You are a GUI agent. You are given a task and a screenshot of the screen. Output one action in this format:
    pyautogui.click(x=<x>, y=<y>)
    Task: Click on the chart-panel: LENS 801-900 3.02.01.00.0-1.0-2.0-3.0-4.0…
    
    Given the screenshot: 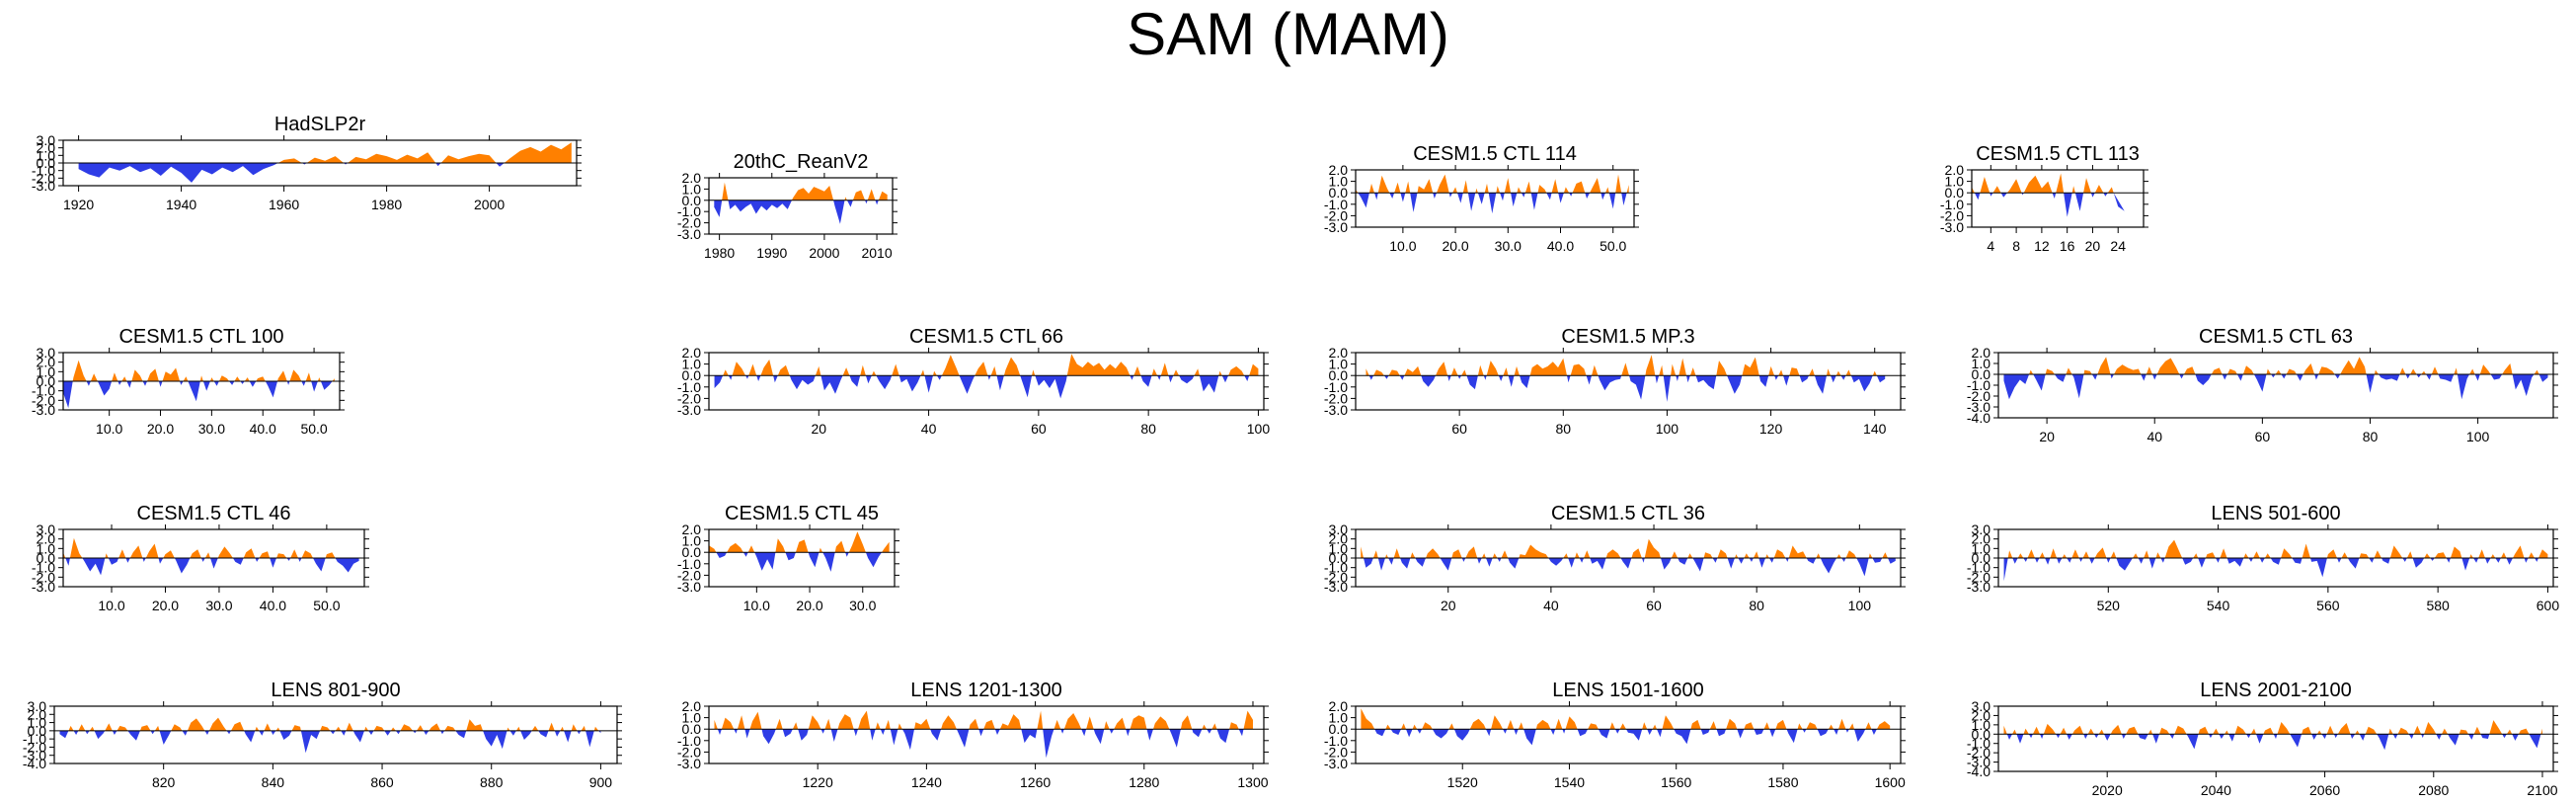 What is the action you would take?
    pyautogui.click(x=322, y=735)
    